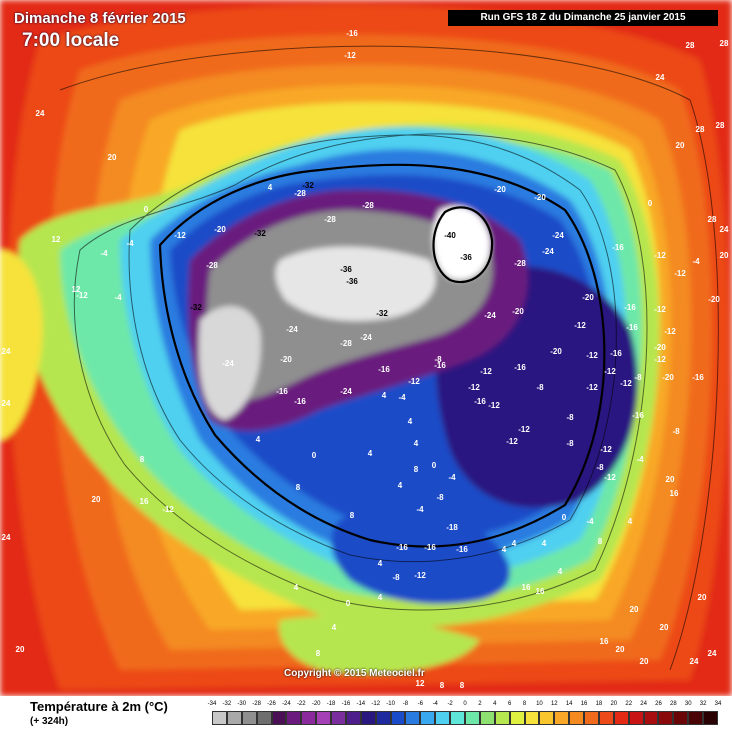 This screenshot has width=732, height=732. Describe the element at coordinates (376, 704) in the screenshot. I see `scale-tick: -12` at that location.